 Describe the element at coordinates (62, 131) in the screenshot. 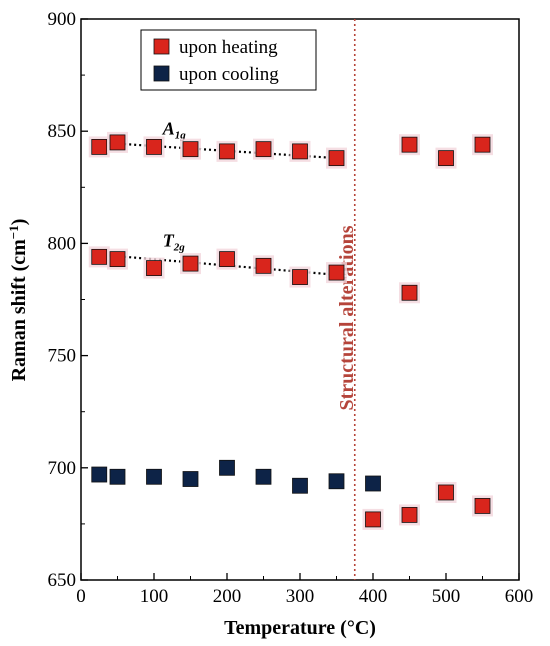

I see `y-tick-label: 850` at that location.